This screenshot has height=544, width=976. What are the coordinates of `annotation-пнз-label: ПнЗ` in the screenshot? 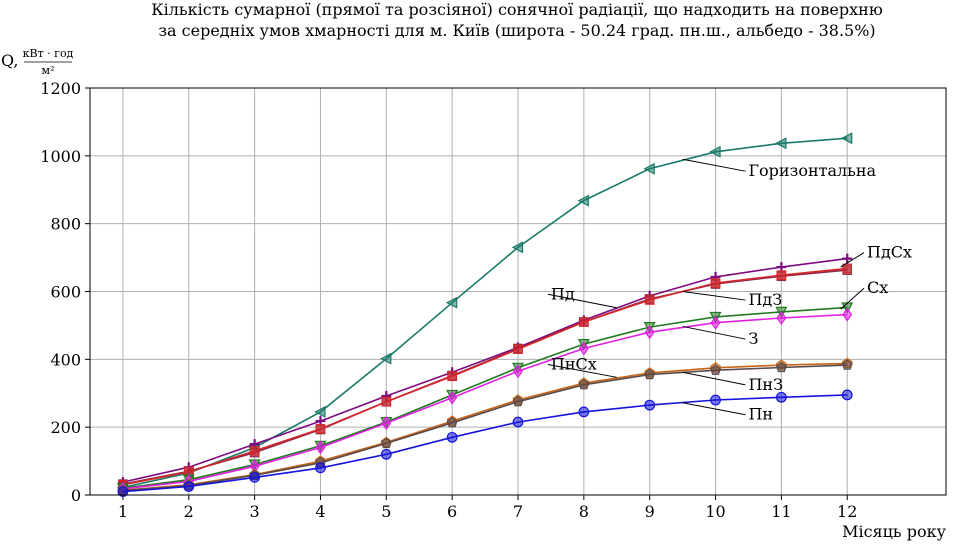 It's located at (765, 384).